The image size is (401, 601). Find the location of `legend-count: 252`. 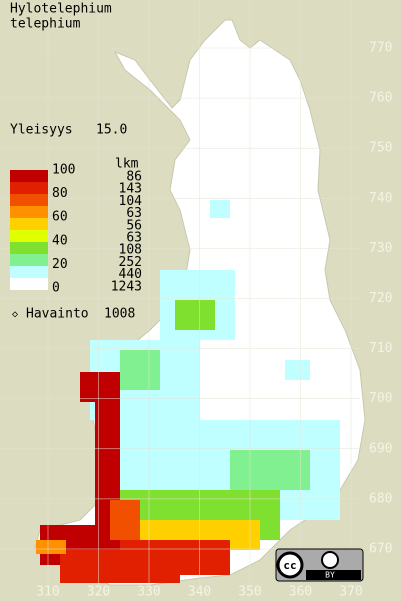

legend-count: 252 is located at coordinates (130, 262).